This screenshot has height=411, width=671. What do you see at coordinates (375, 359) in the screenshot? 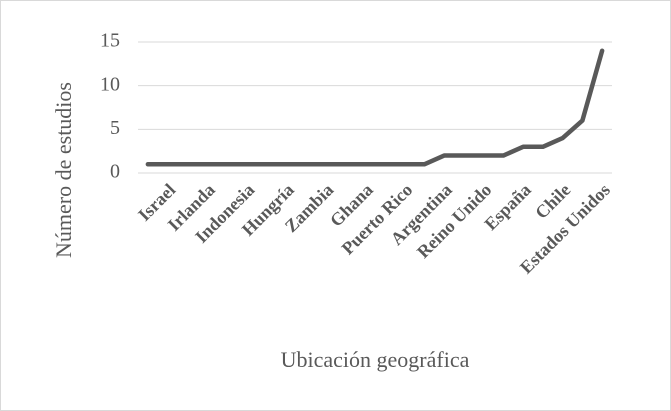
I see `x-axis-label: Ubicación geográfica` at bounding box center [375, 359].